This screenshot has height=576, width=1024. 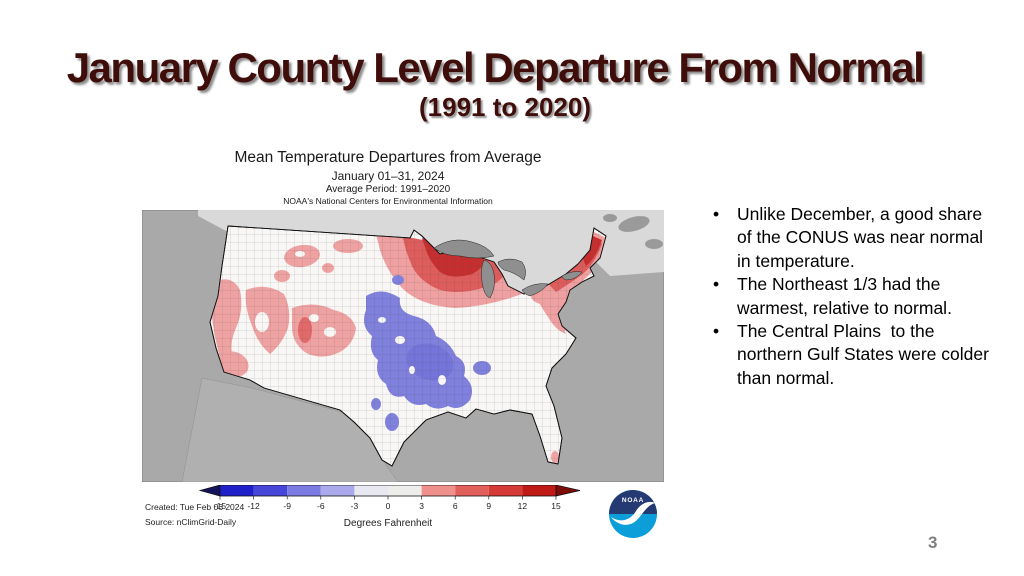 What do you see at coordinates (572, 276) in the screenshot?
I see `lake-ontario` at bounding box center [572, 276].